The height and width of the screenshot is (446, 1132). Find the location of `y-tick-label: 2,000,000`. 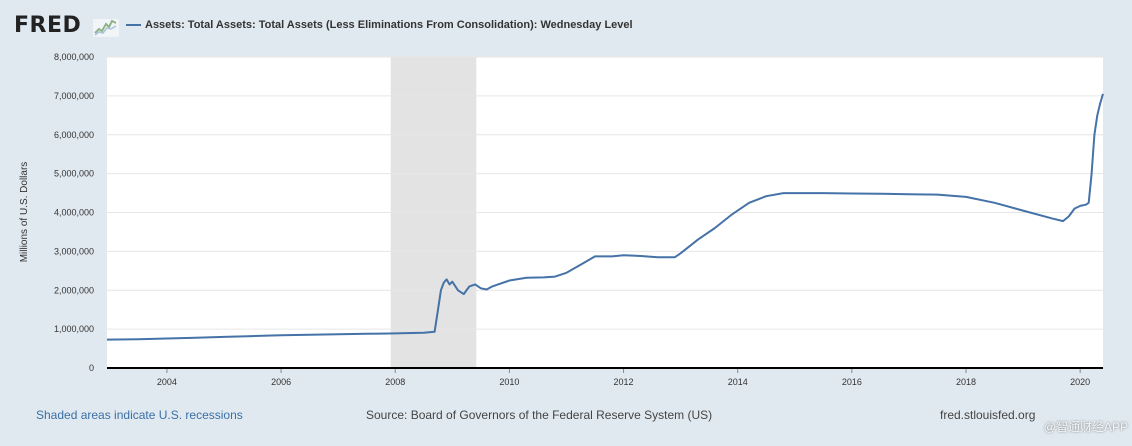

y-tick-label: 2,000,000 is located at coordinates (74, 290).